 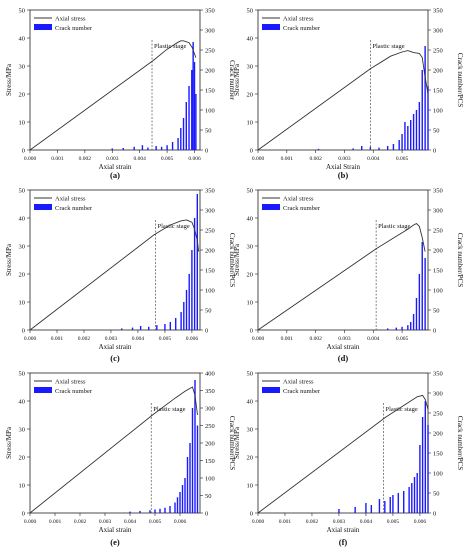 What do you see at coordinates (343, 175) in the screenshot?
I see `panel-label: (b)` at bounding box center [343, 175].